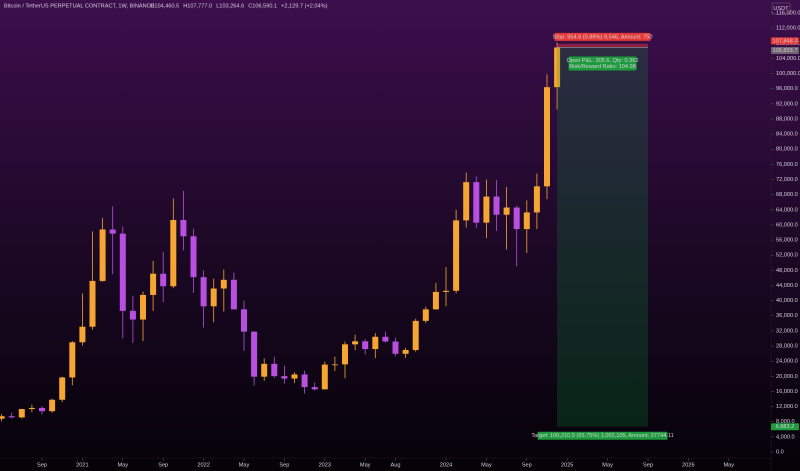 This screenshot has height=471, width=800. What do you see at coordinates (197, 6) in the screenshot?
I see `ohlc-value: H107,777.0` at bounding box center [197, 6].